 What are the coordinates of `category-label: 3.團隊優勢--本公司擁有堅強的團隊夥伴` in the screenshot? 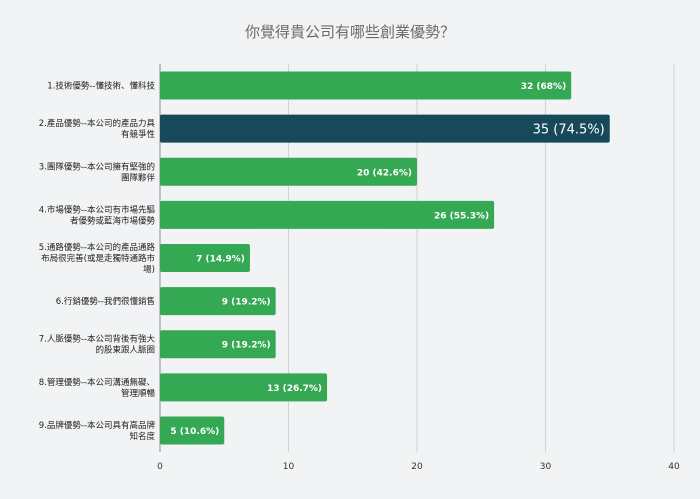 It's located at (97, 172).